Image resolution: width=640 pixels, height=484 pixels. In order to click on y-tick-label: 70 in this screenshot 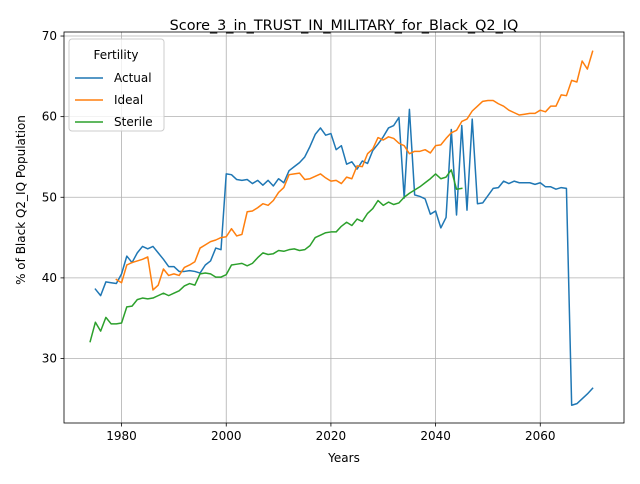, I will do `click(49, 36)`.